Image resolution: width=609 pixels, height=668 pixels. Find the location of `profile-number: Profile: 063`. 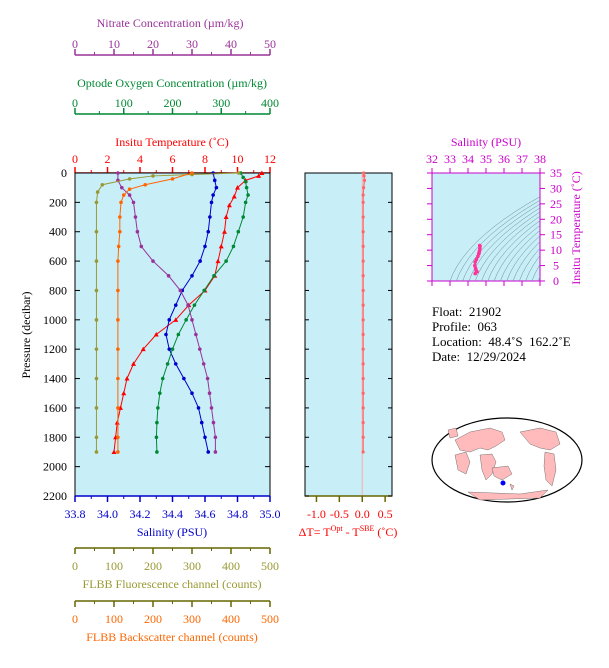

profile-number: Profile: 063 is located at coordinates (501, 326).